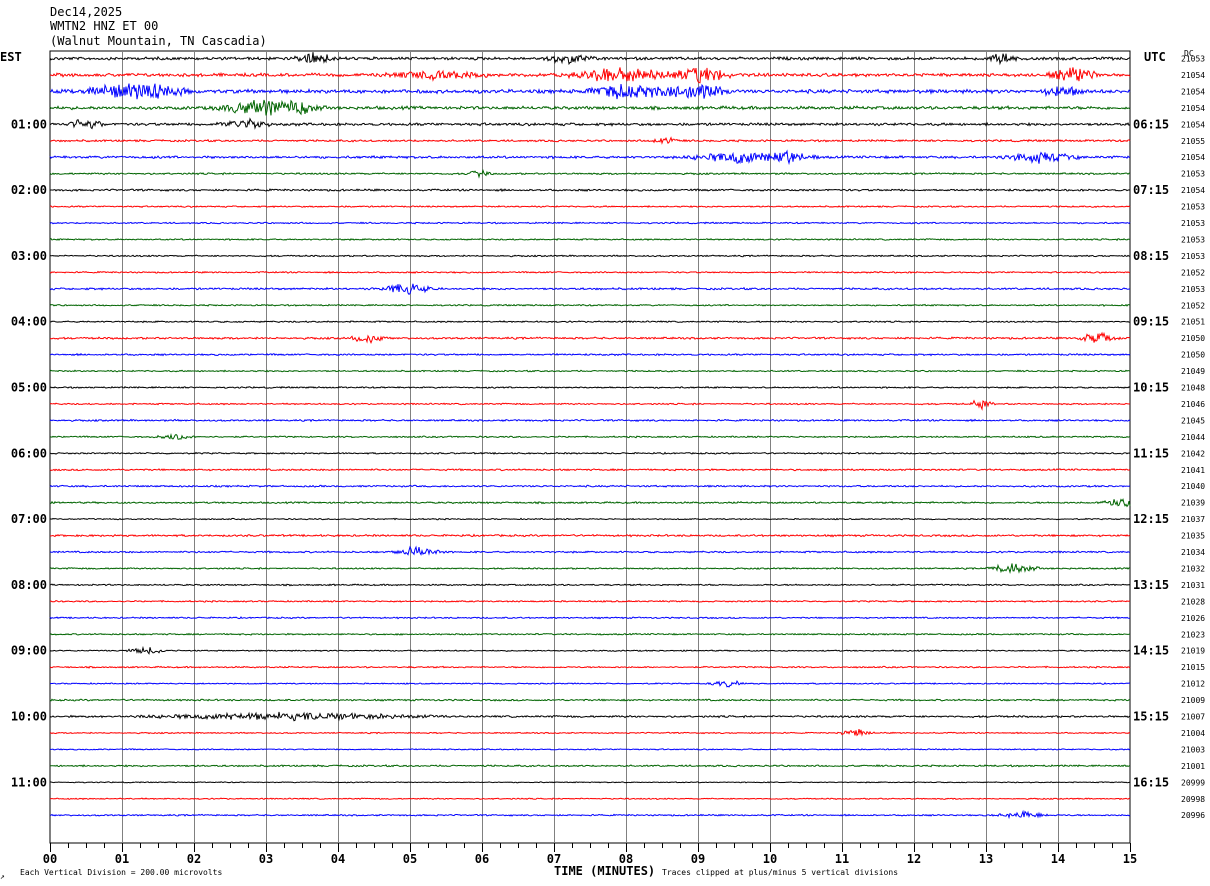 The width and height of the screenshot is (1210, 886). I want to click on right-hour-label: 16:15, so click(1151, 782).